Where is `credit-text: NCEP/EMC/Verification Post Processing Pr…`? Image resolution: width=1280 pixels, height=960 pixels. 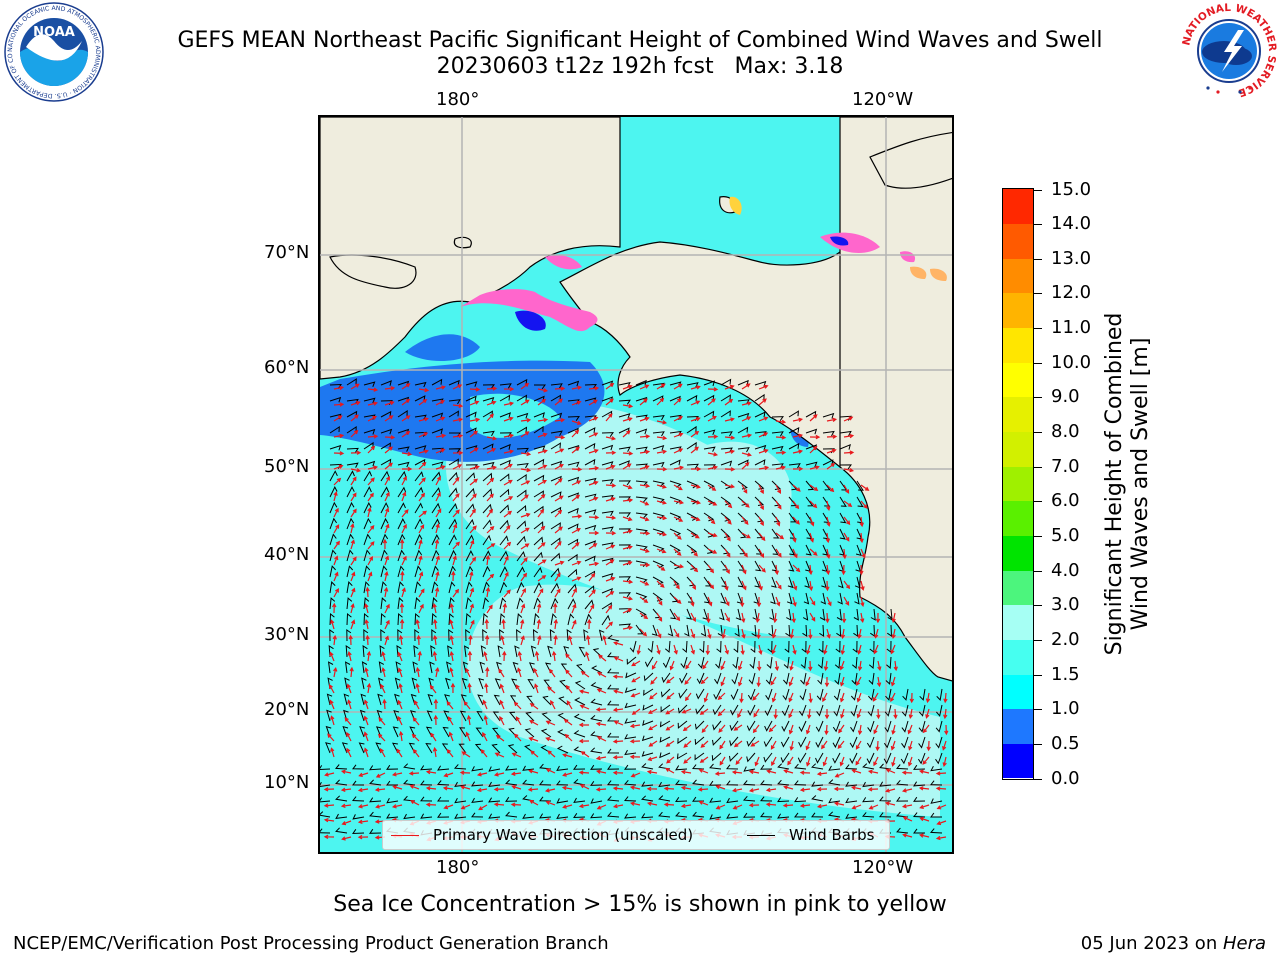
credit-text: NCEP/EMC/Verification Post Processing Pr… is located at coordinates (311, 943).